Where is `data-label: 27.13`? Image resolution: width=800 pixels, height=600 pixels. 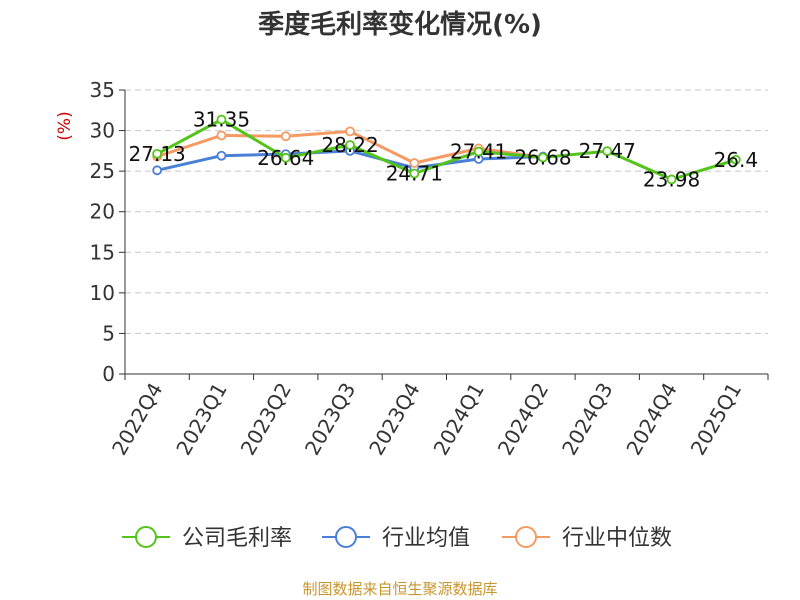 data-label: 27.13 is located at coordinates (157, 154).